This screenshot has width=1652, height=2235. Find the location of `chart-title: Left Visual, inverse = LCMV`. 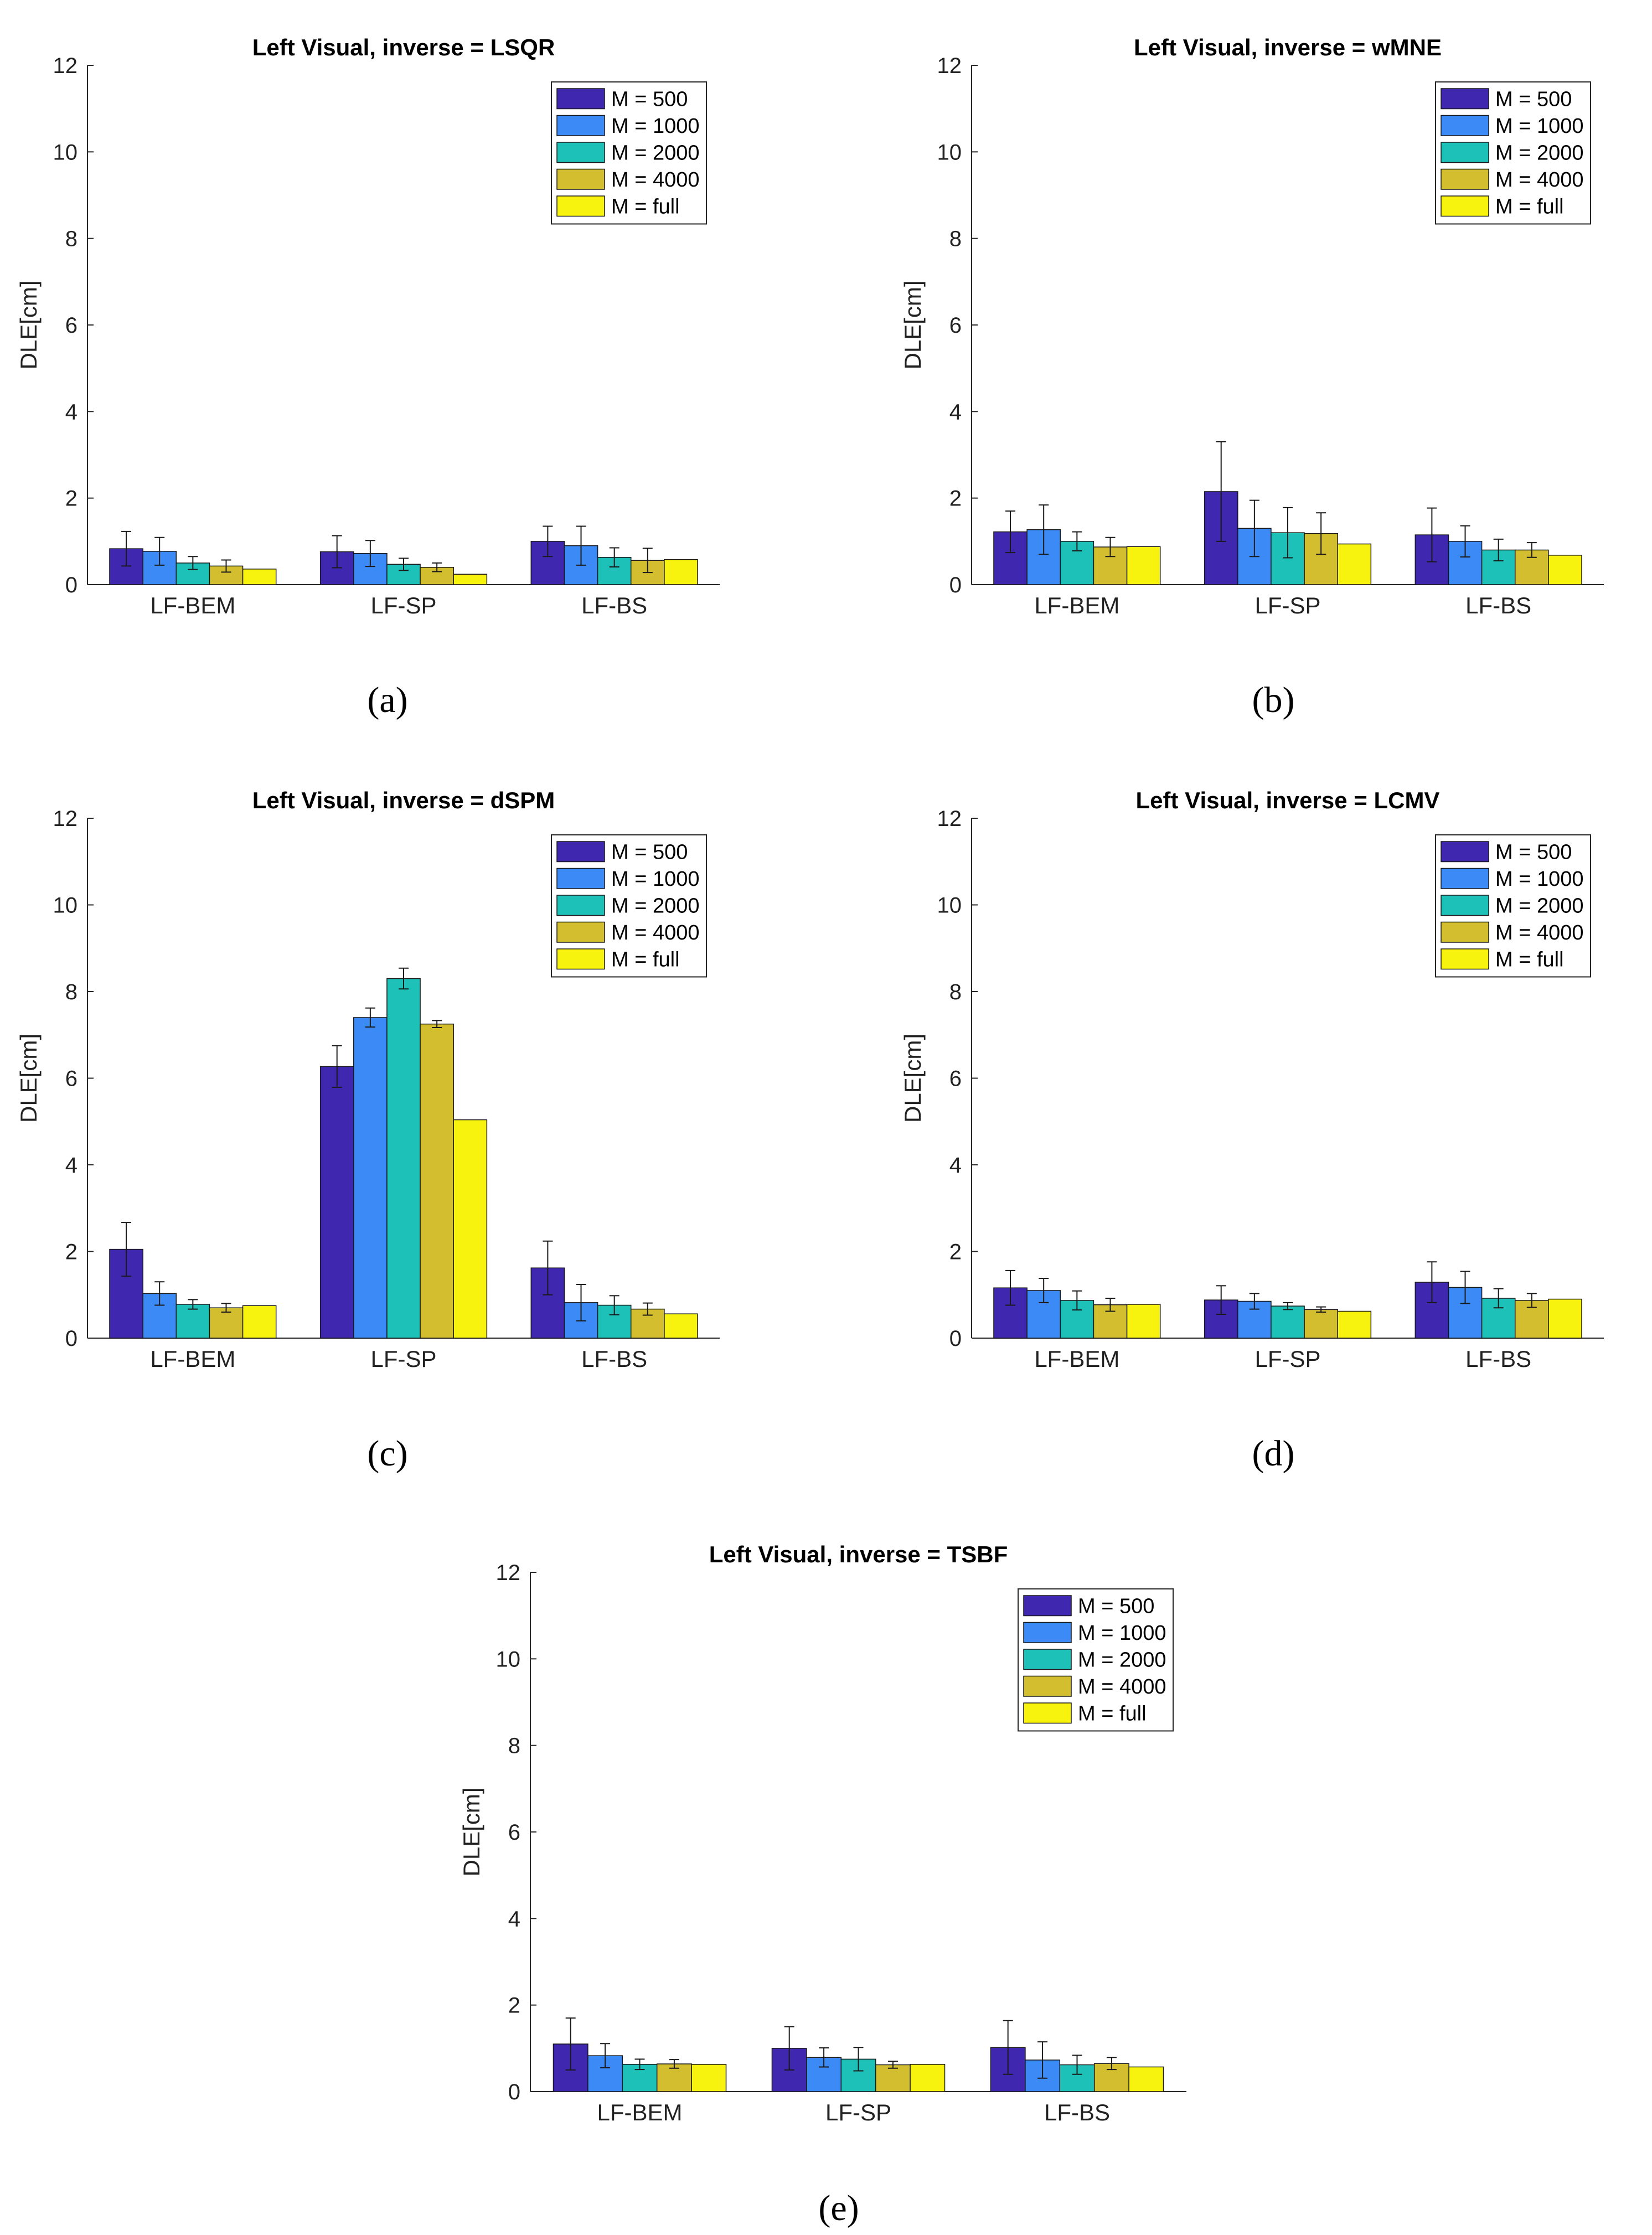

chart-title: Left Visual, inverse = LCMV is located at coordinates (1288, 800).